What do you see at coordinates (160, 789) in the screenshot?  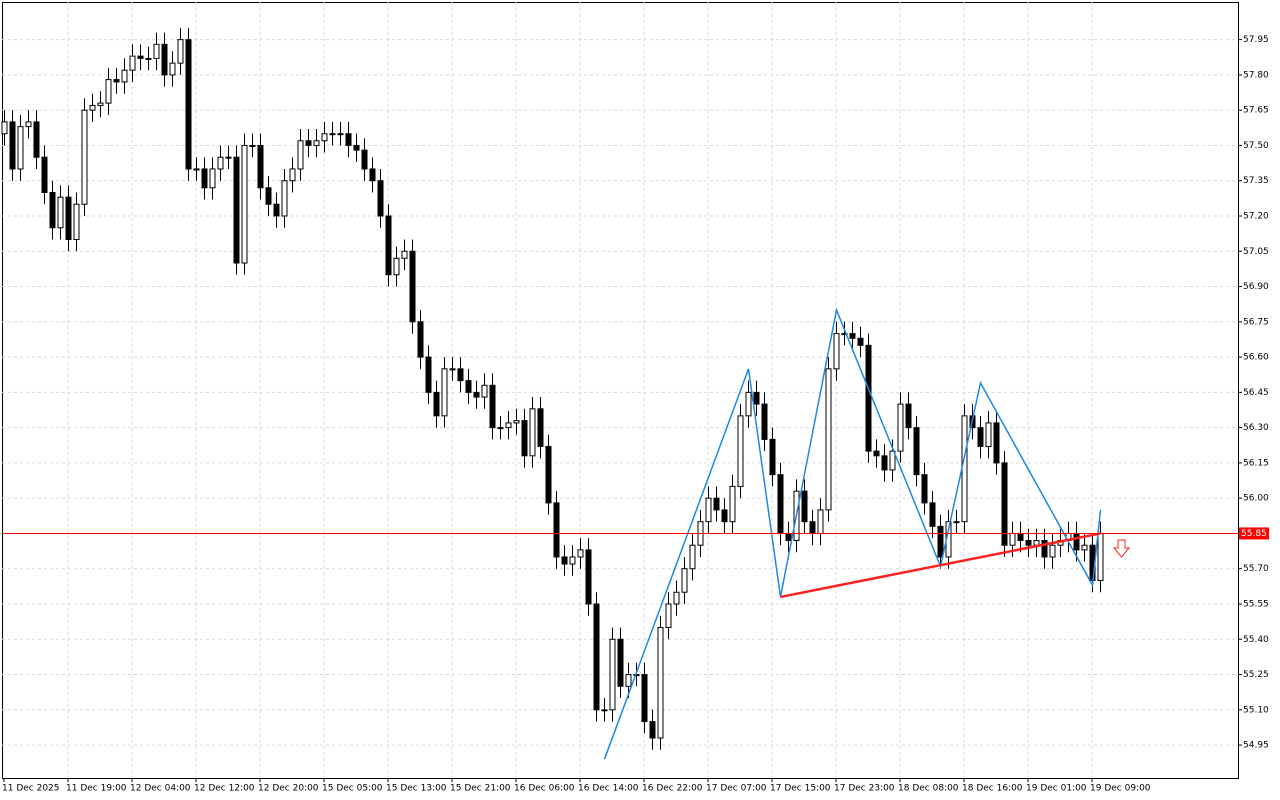 I see `x-tick-label: 12 Dec 04:00` at bounding box center [160, 789].